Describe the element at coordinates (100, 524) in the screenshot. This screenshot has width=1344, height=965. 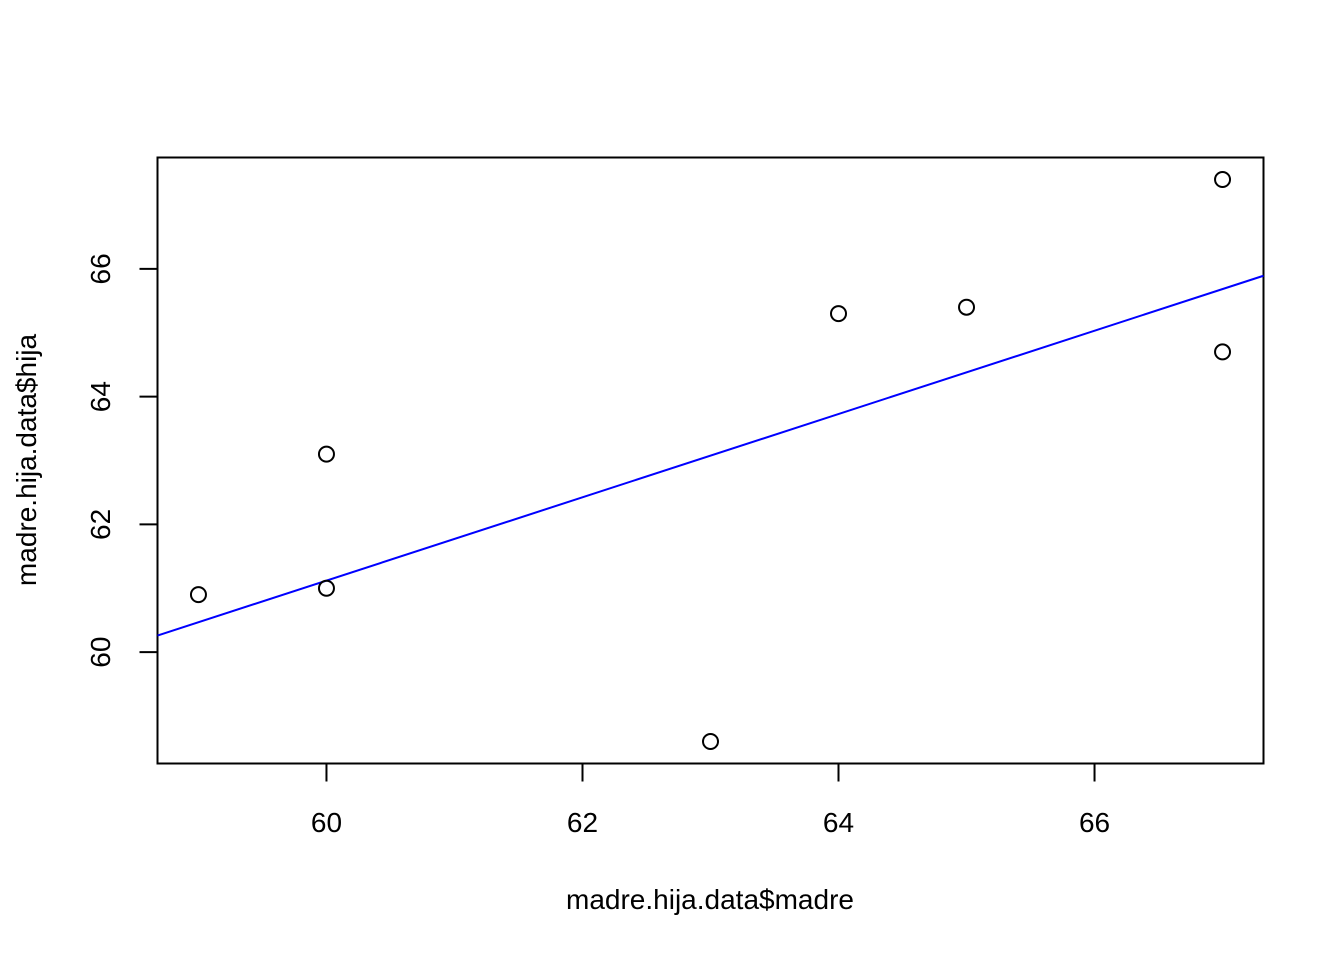
I see `y-tick-label: 62` at that location.